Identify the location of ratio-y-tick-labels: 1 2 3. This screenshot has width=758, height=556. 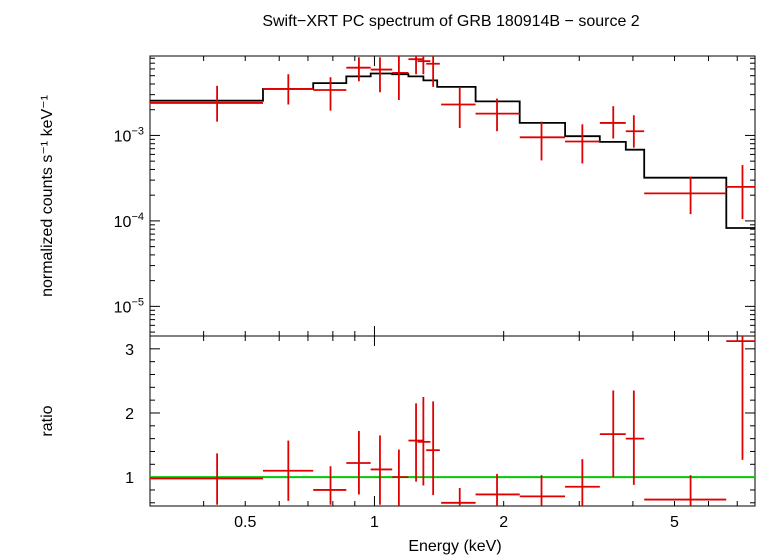
(129, 414).